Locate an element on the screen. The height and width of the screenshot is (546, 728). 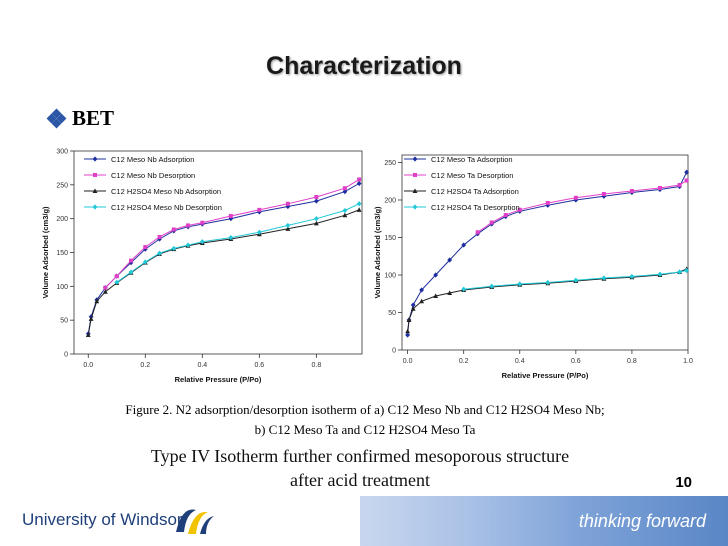
y-tick-label: 250 is located at coordinates (62, 185).